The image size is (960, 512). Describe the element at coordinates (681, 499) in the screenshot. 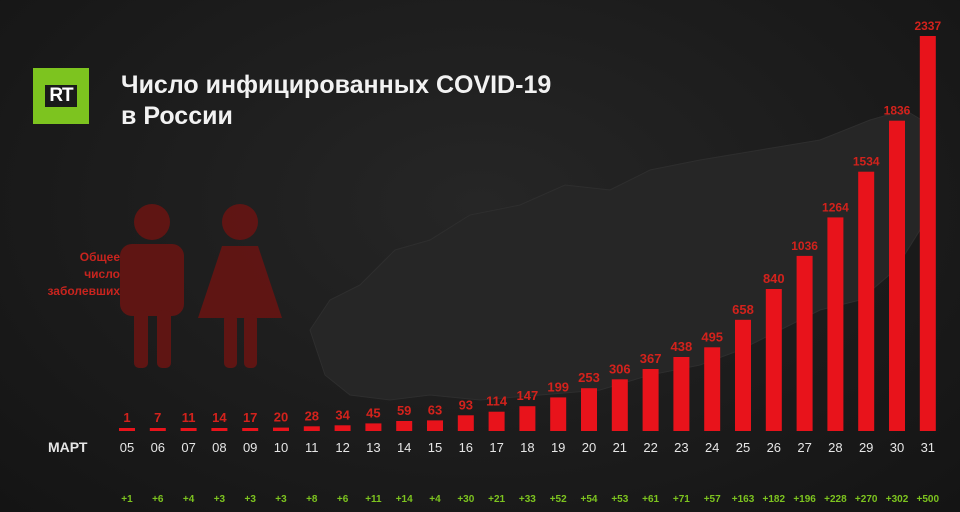

I see `increase-label-23: +71` at that location.